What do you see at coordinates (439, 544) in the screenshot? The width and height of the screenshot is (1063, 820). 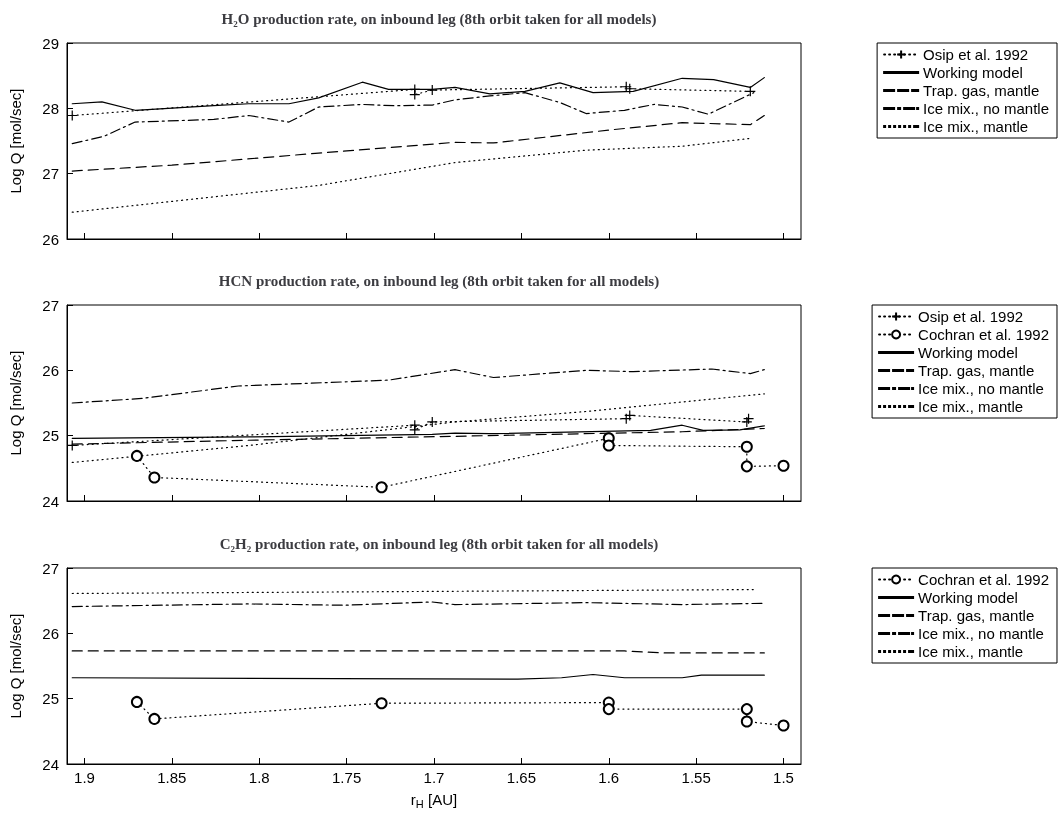 I see `chart-title: C₂H₂ production rate, on inbound leg (8th orbit taken for all models)` at bounding box center [439, 544].